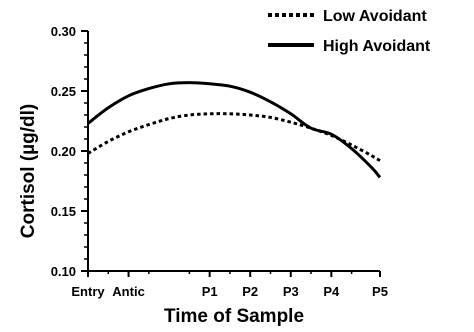 The width and height of the screenshot is (474, 332). I want to click on x-tick-label: Entry, so click(88, 291).